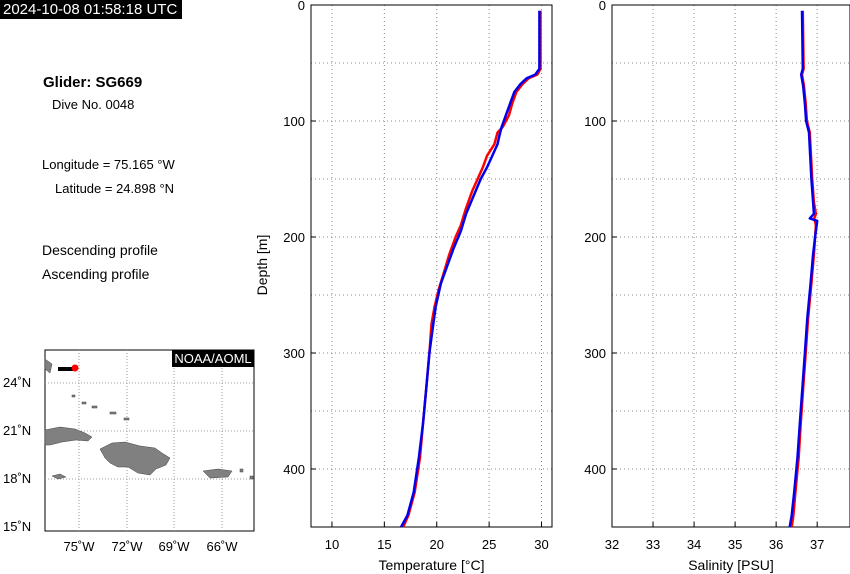  What do you see at coordinates (735, 544) in the screenshot?
I see `x-tick-label: 35` at bounding box center [735, 544].